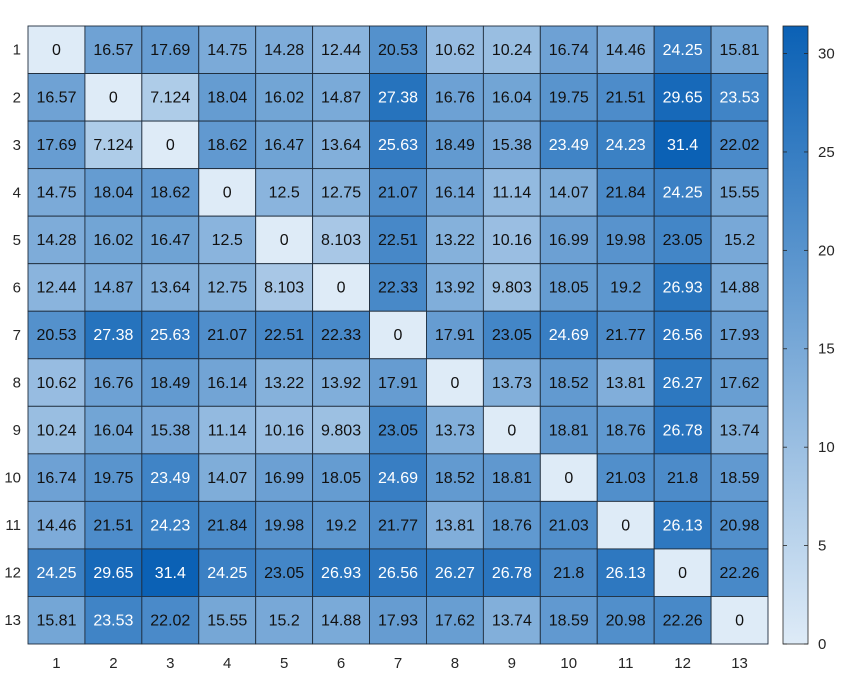  I want to click on cell-value-label: 18.76, so click(512, 525).